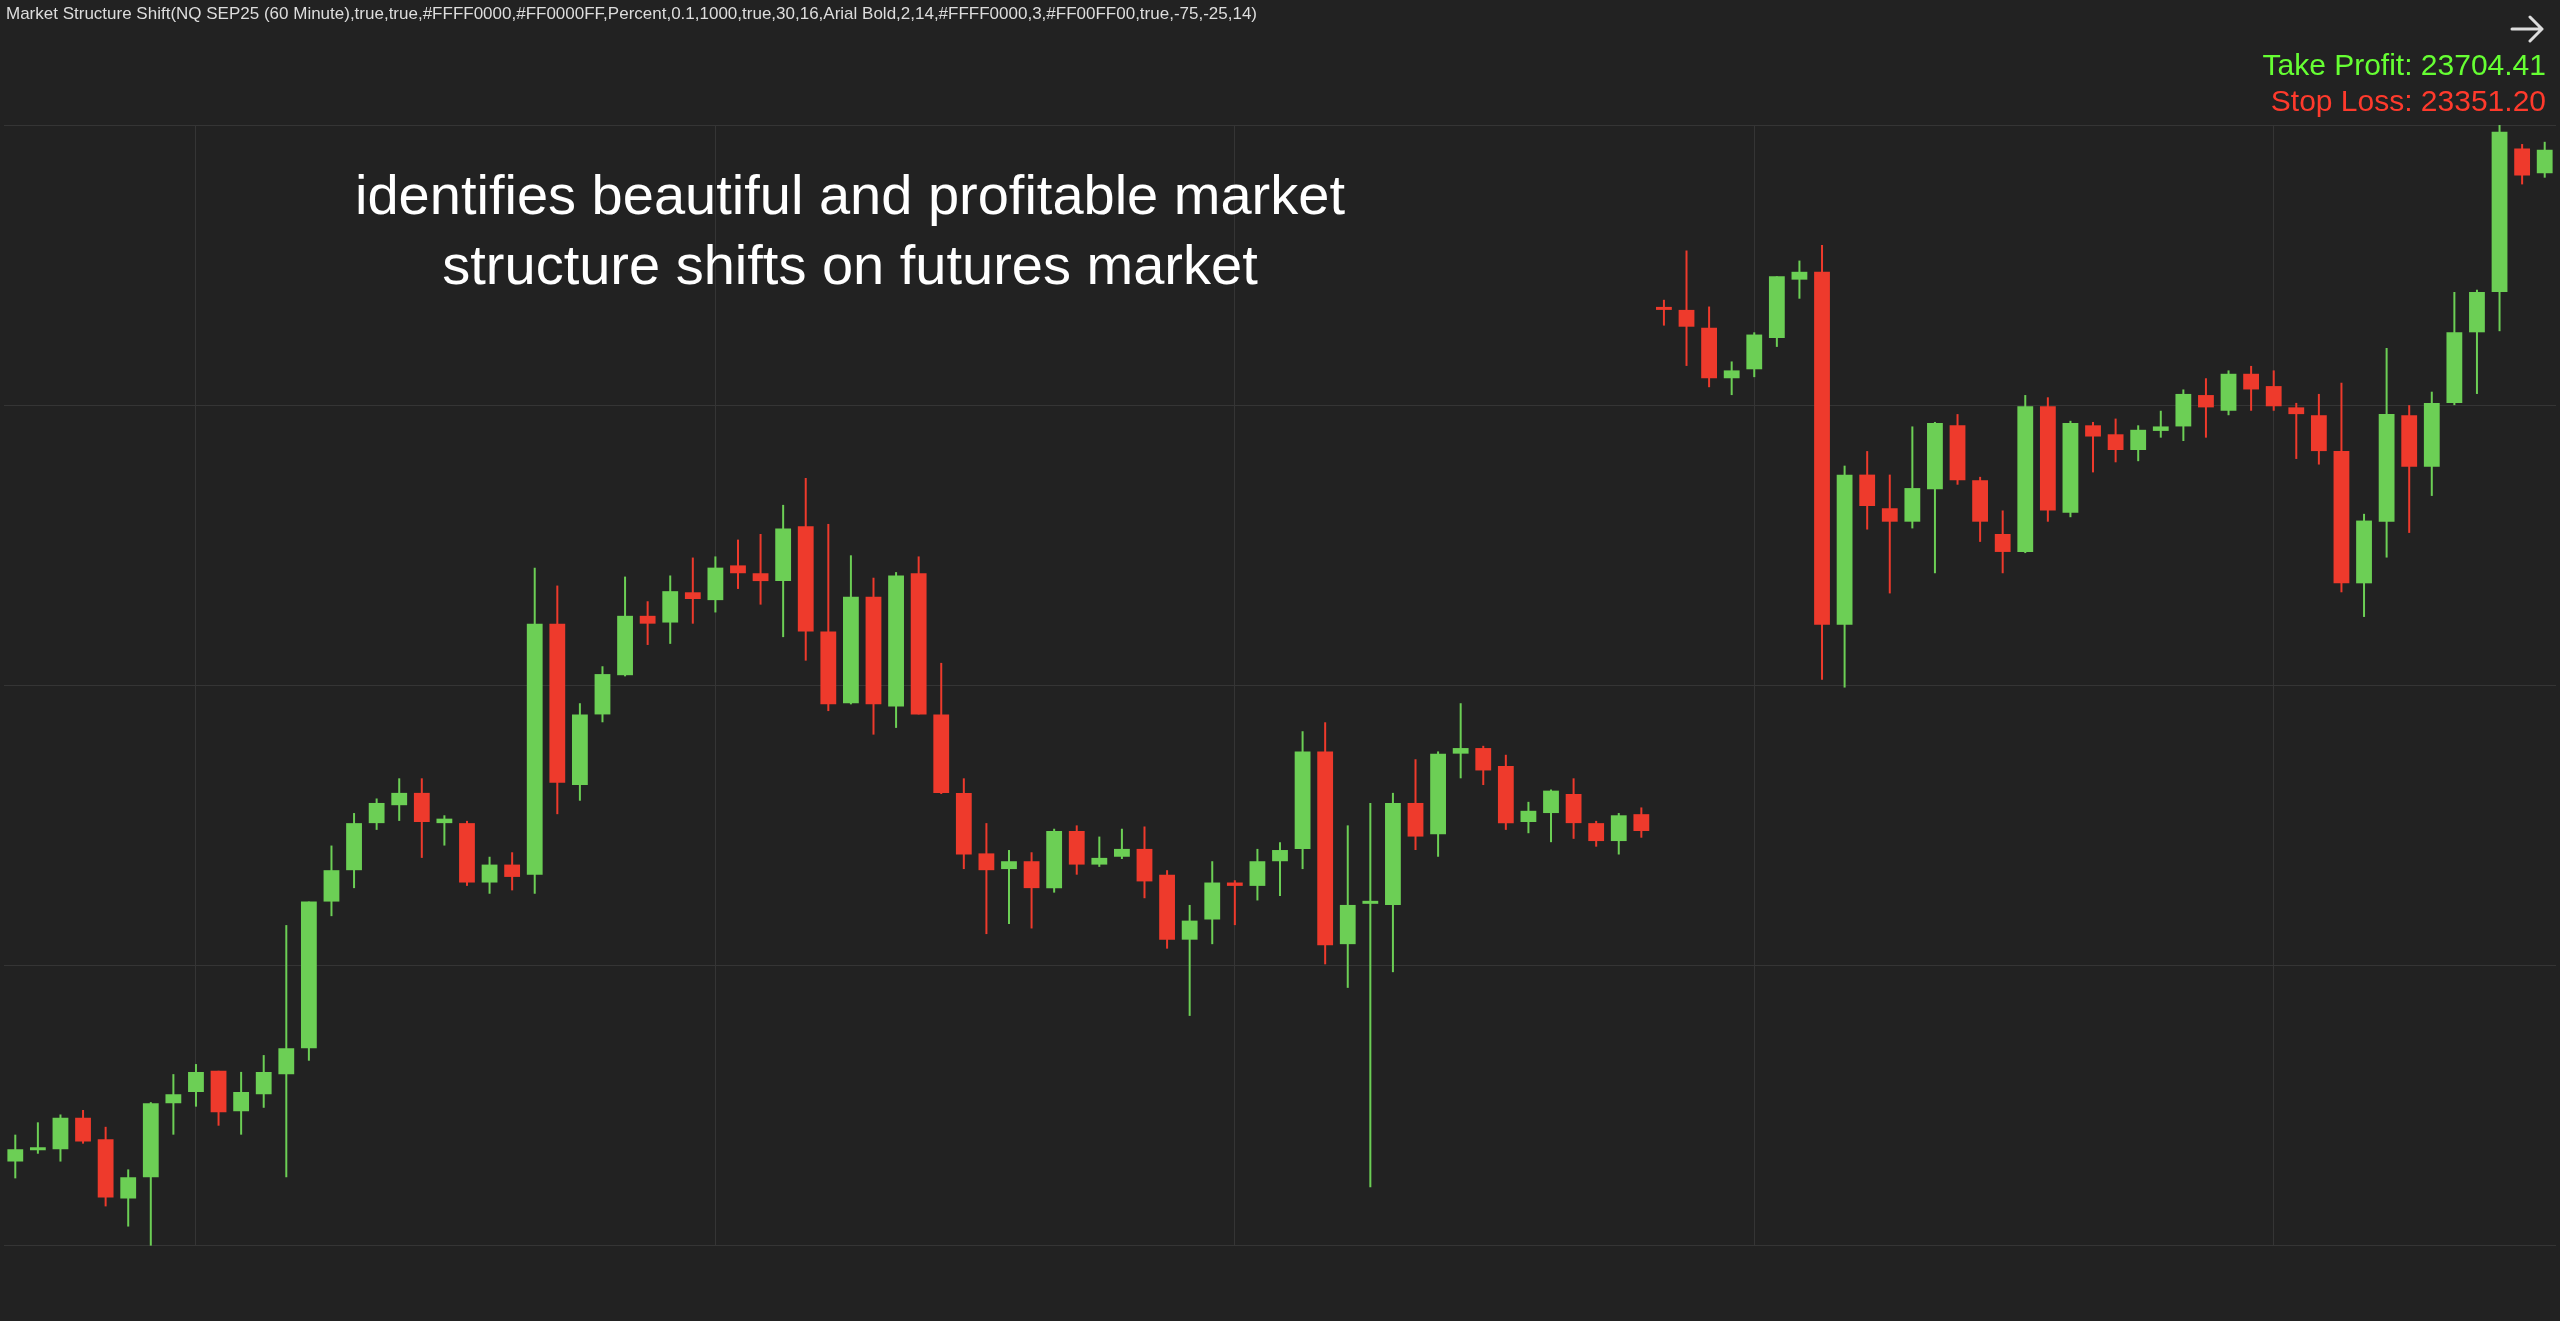 The image size is (2560, 1321). I want to click on text: Stop Loss: 23351.20, so click(2408, 101).